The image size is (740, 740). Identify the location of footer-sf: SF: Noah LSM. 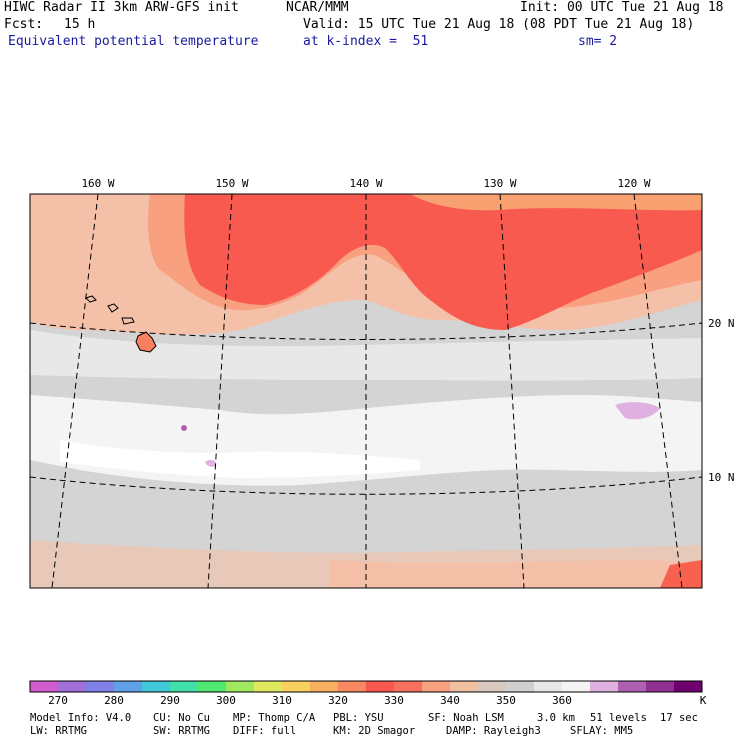
(466, 718).